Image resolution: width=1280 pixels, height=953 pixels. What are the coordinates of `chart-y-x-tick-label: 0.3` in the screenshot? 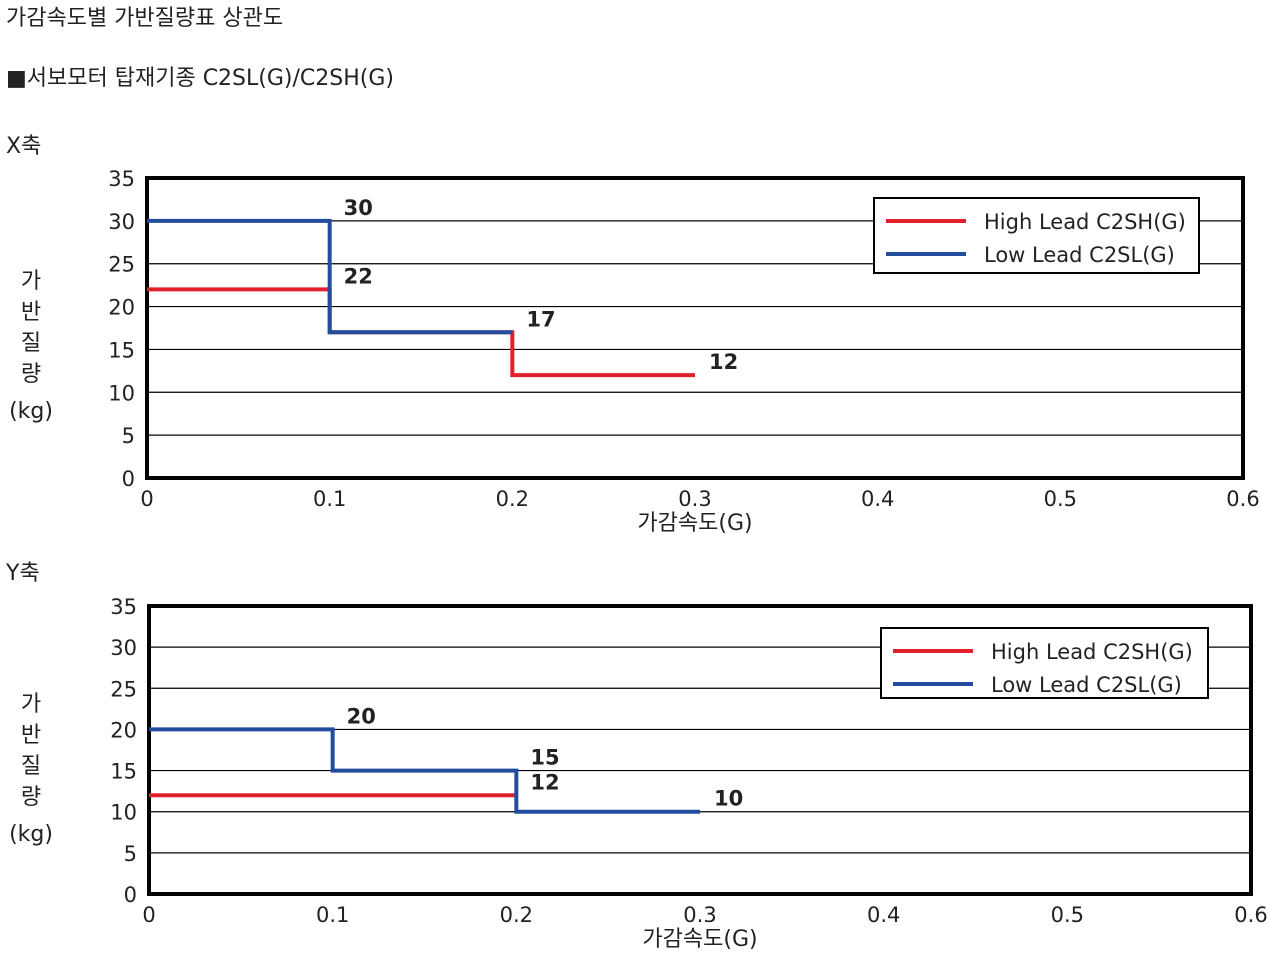 It's located at (699, 915).